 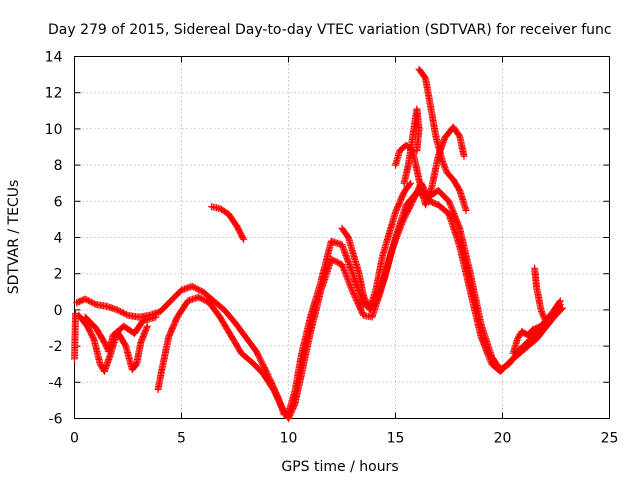 What do you see at coordinates (58, 275) in the screenshot?
I see `y-tick-label: 2` at bounding box center [58, 275].